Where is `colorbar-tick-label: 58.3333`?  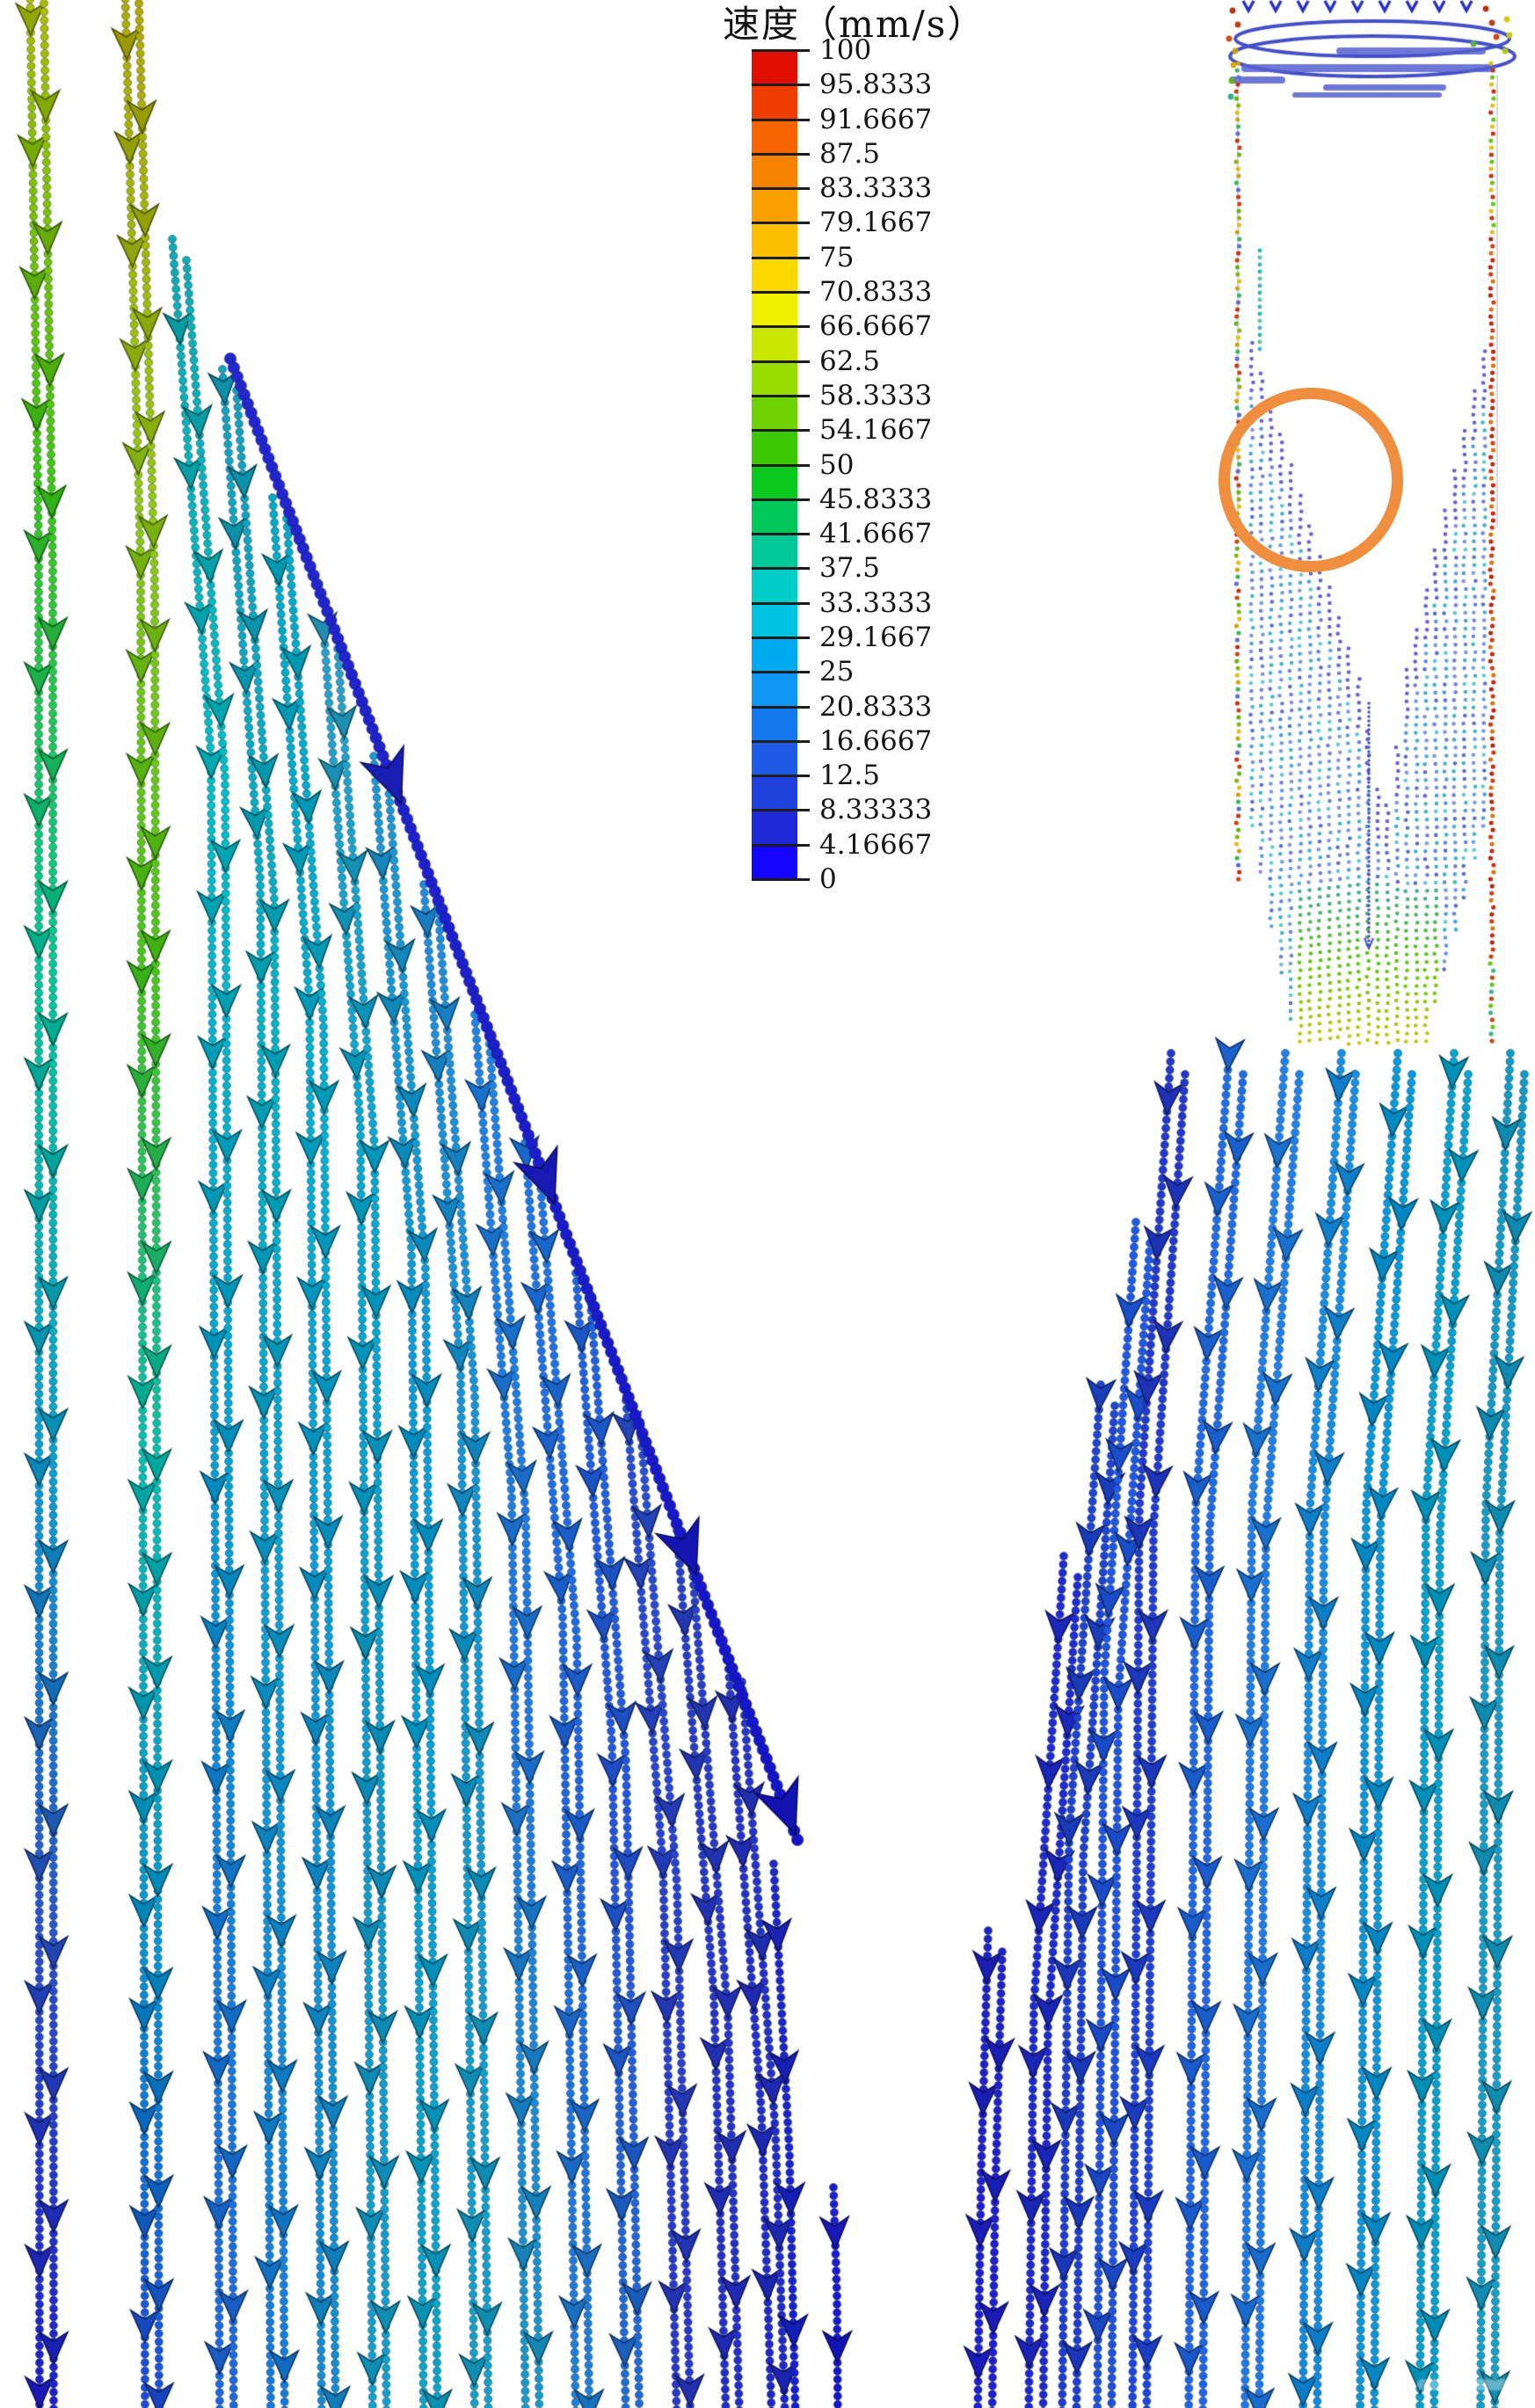 colorbar-tick-label: 58.3333 is located at coordinates (876, 395).